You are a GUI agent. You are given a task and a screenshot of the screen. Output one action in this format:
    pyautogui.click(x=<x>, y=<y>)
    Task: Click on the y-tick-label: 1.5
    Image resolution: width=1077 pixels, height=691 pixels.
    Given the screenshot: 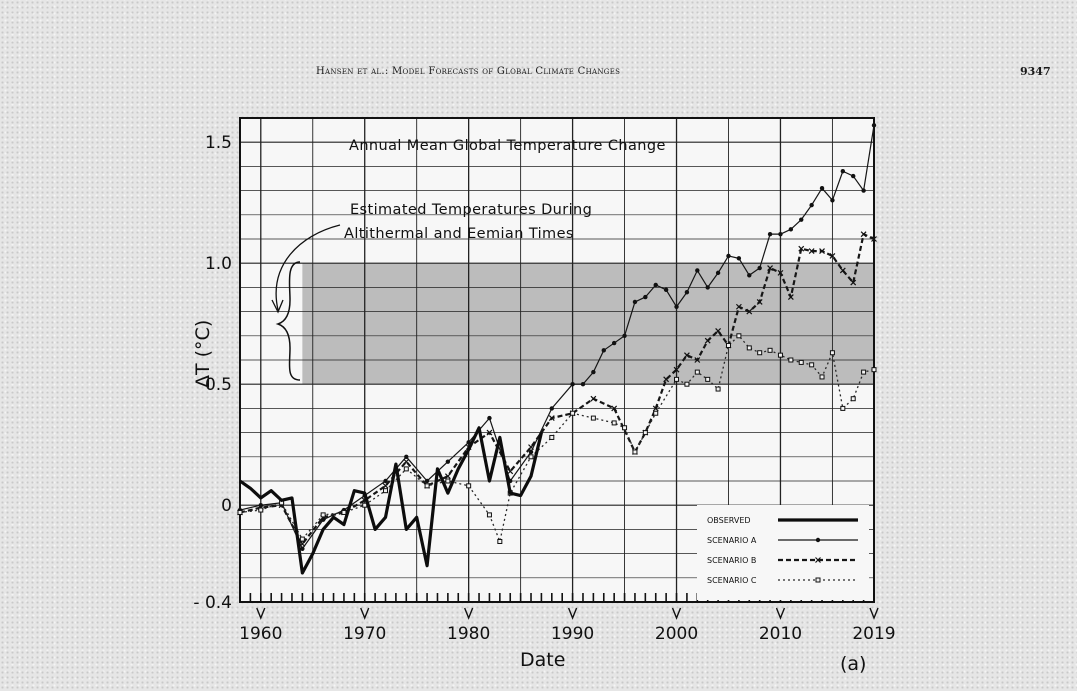 What is the action you would take?
    pyautogui.click(x=218, y=143)
    